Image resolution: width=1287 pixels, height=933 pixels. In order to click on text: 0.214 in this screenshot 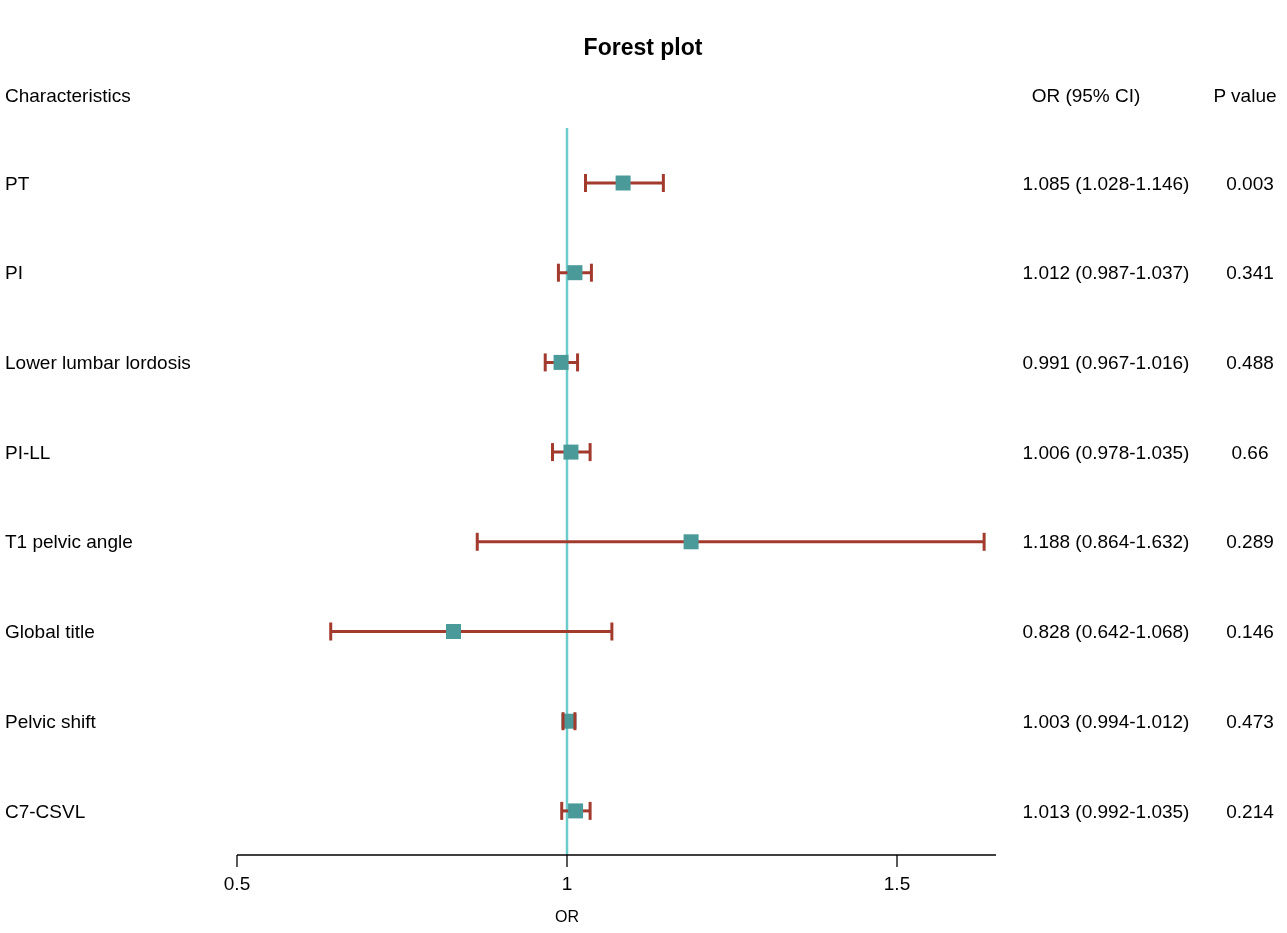, I will do `click(1250, 811)`.